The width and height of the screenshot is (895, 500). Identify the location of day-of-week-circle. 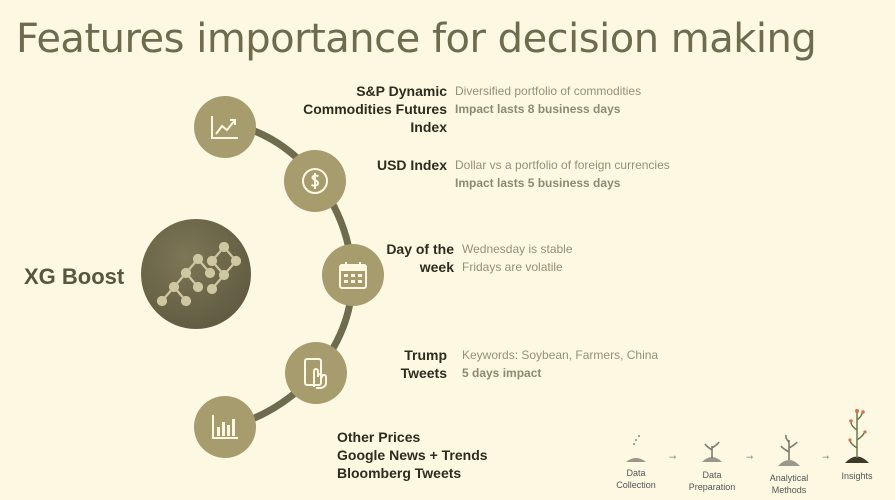
(353, 275).